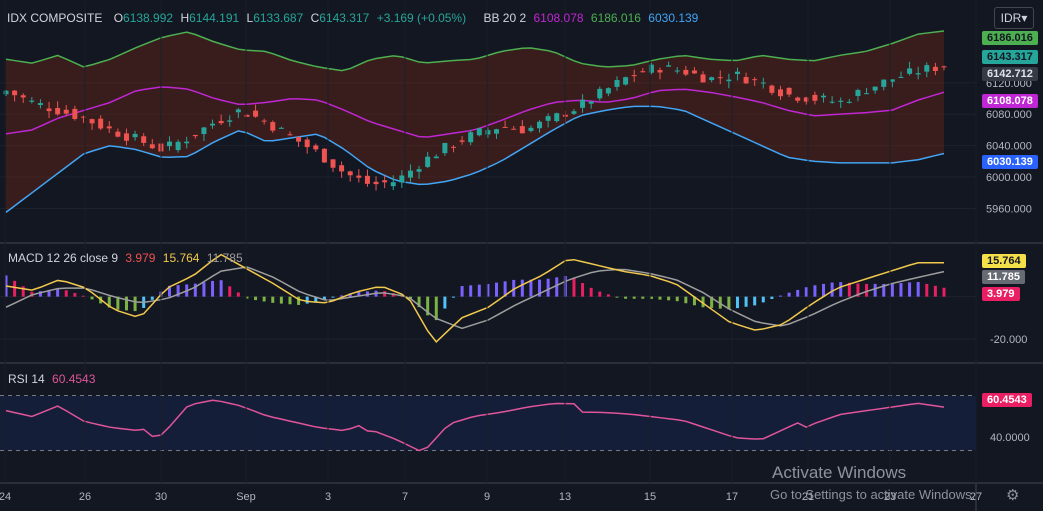 The image size is (1043, 511). Describe the element at coordinates (615, 18) in the screenshot. I see `bb-upper-value: 6186.016` at that location.